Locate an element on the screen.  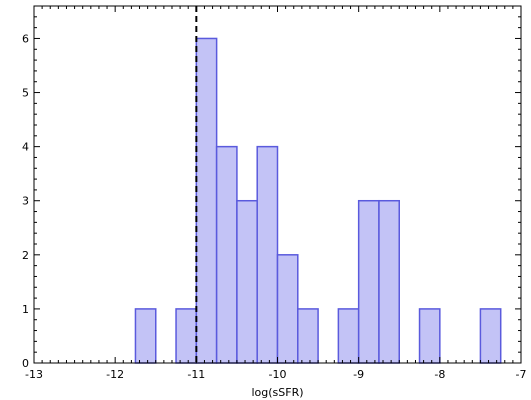
x-tick-label: -11 is located at coordinates (196, 374).